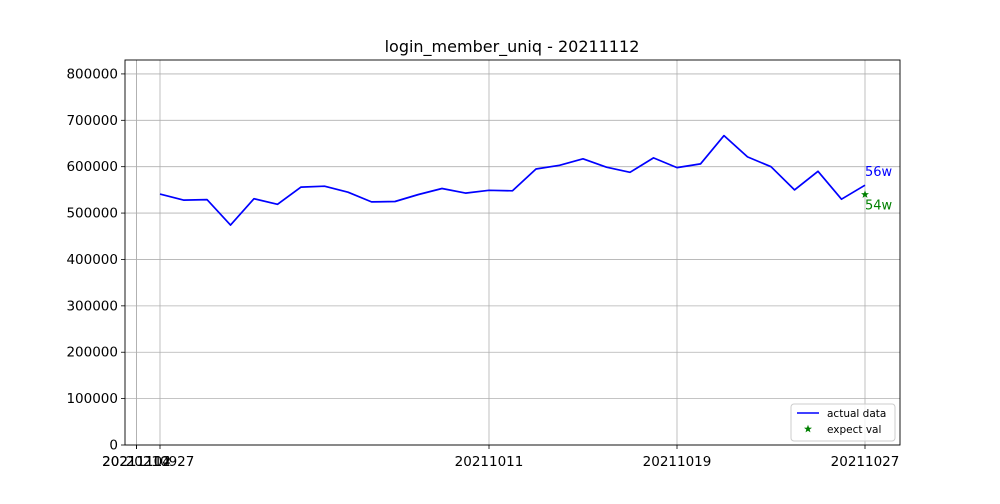 The width and height of the screenshot is (1000, 504). I want to click on x-tick-label: 20211027, so click(865, 462).